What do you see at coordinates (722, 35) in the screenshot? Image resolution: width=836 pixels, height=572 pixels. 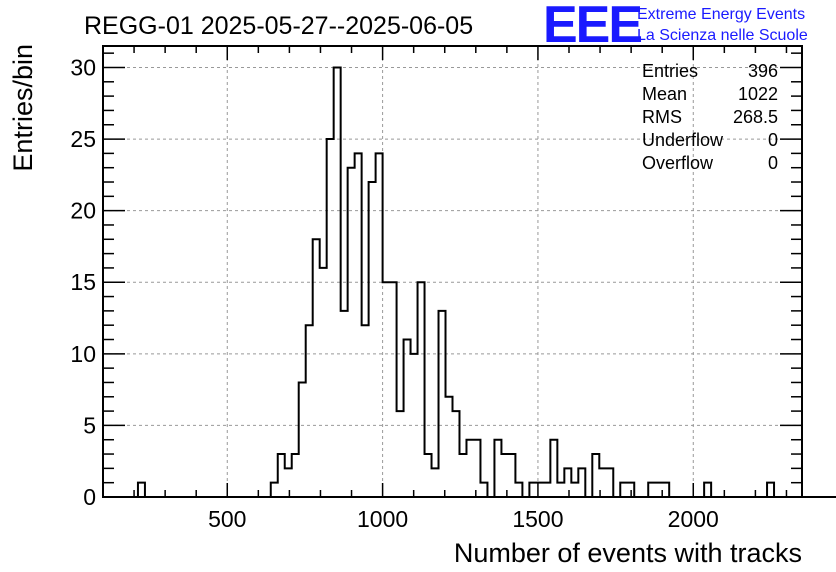 I see `logo-line-2: La Scienza nelle Scuole` at bounding box center [722, 35].